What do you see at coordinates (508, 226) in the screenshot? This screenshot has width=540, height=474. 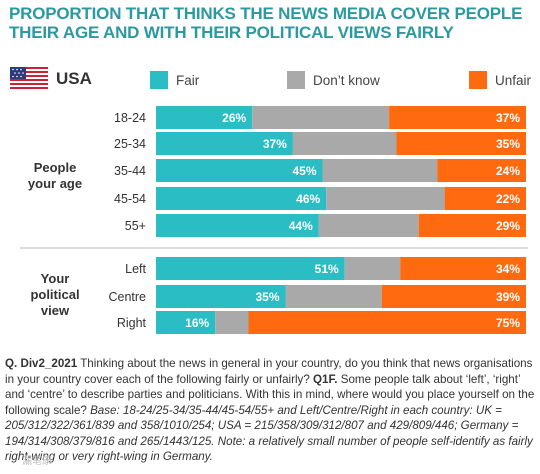 I see `data-label: 29%` at bounding box center [508, 226].